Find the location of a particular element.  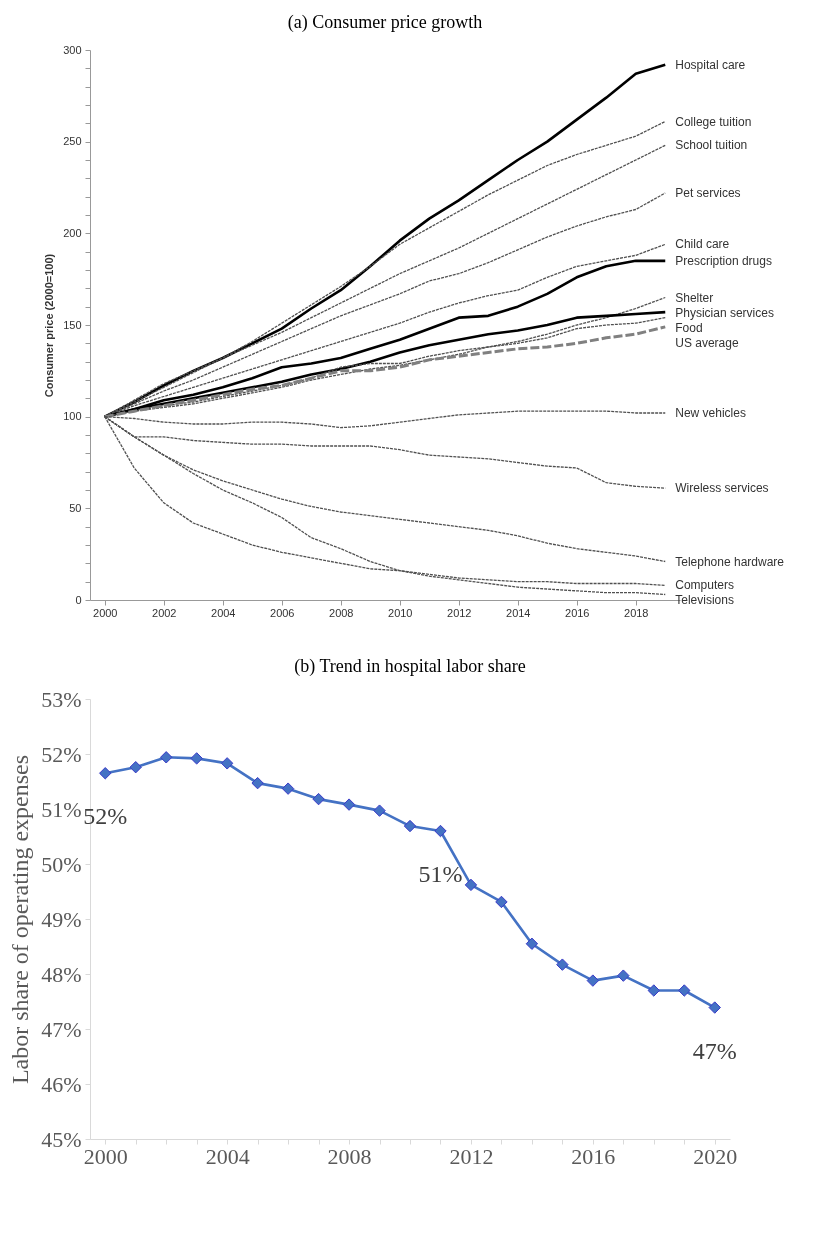

series-label: Computers is located at coordinates (704, 585).